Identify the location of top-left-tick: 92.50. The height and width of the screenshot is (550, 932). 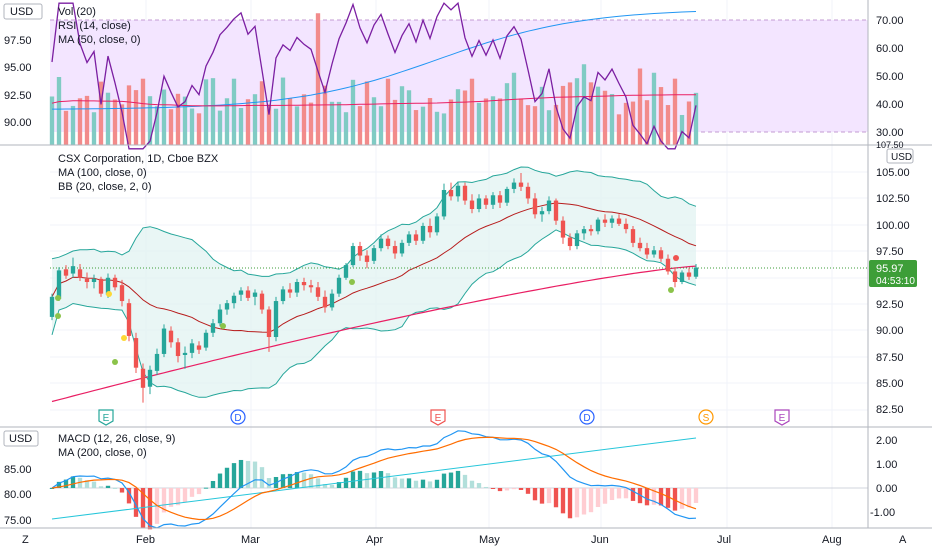
(18, 96).